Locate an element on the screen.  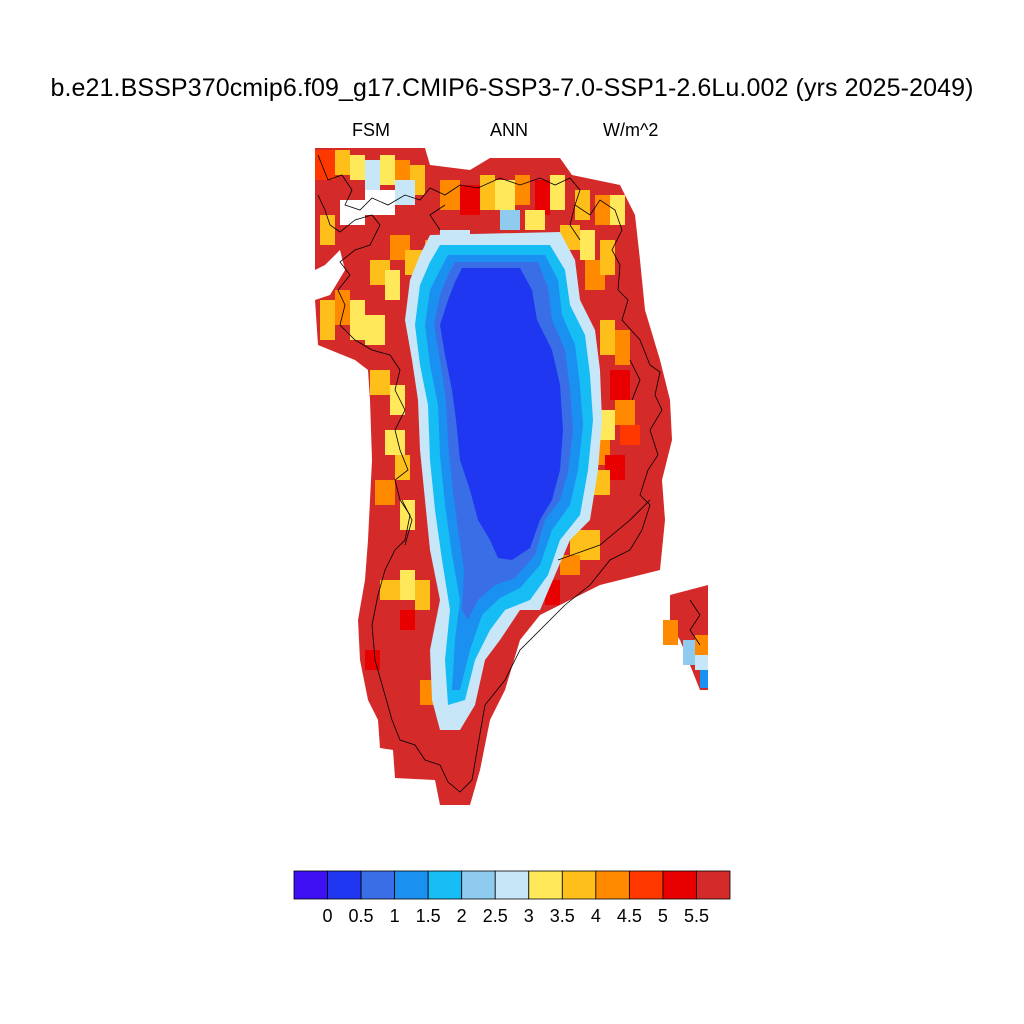
colorbar-tick-label: 4.5 is located at coordinates (629, 916).